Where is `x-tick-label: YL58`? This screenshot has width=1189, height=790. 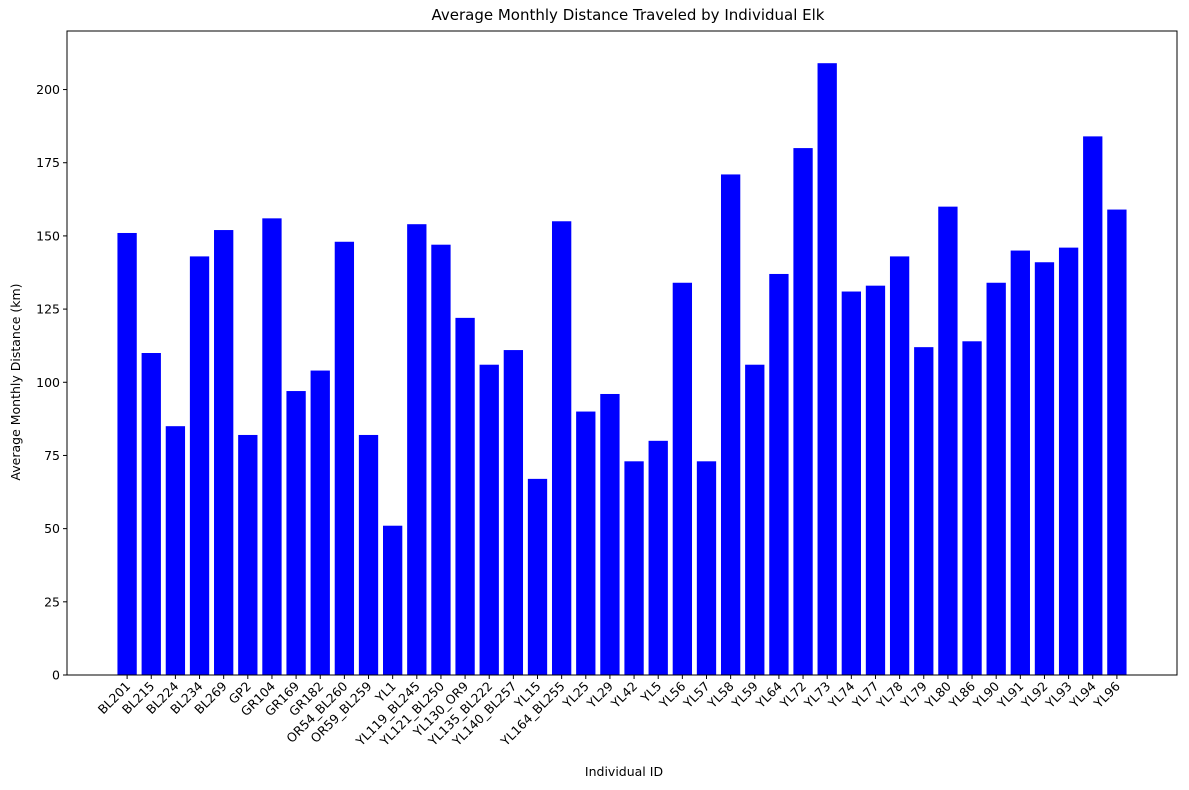 x-tick-label: YL58 is located at coordinates (720, 694).